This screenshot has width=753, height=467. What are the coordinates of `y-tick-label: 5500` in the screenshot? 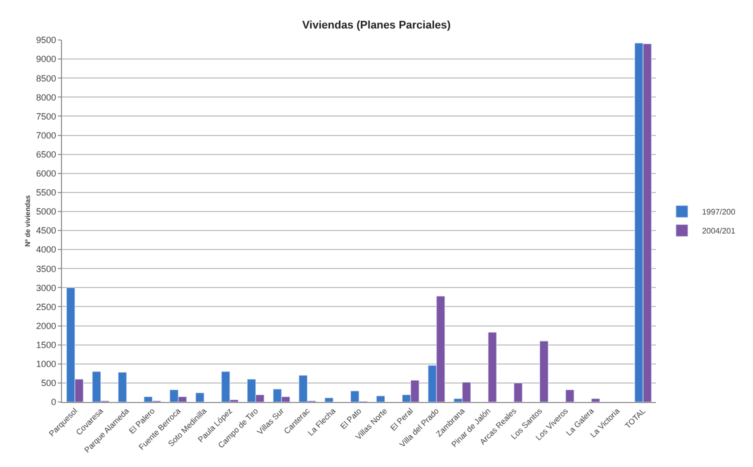 It's located at (46, 193).